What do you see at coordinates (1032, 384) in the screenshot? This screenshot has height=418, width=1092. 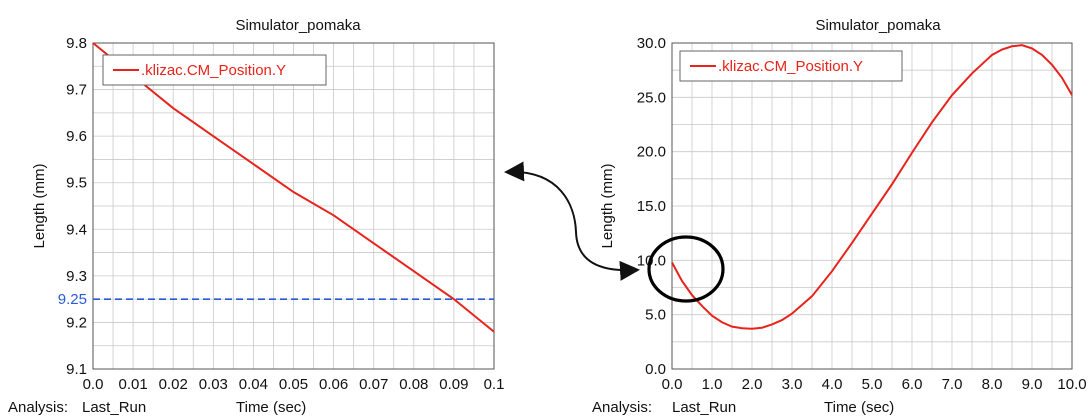 I see `x-tick-label: 9.0` at bounding box center [1032, 384].